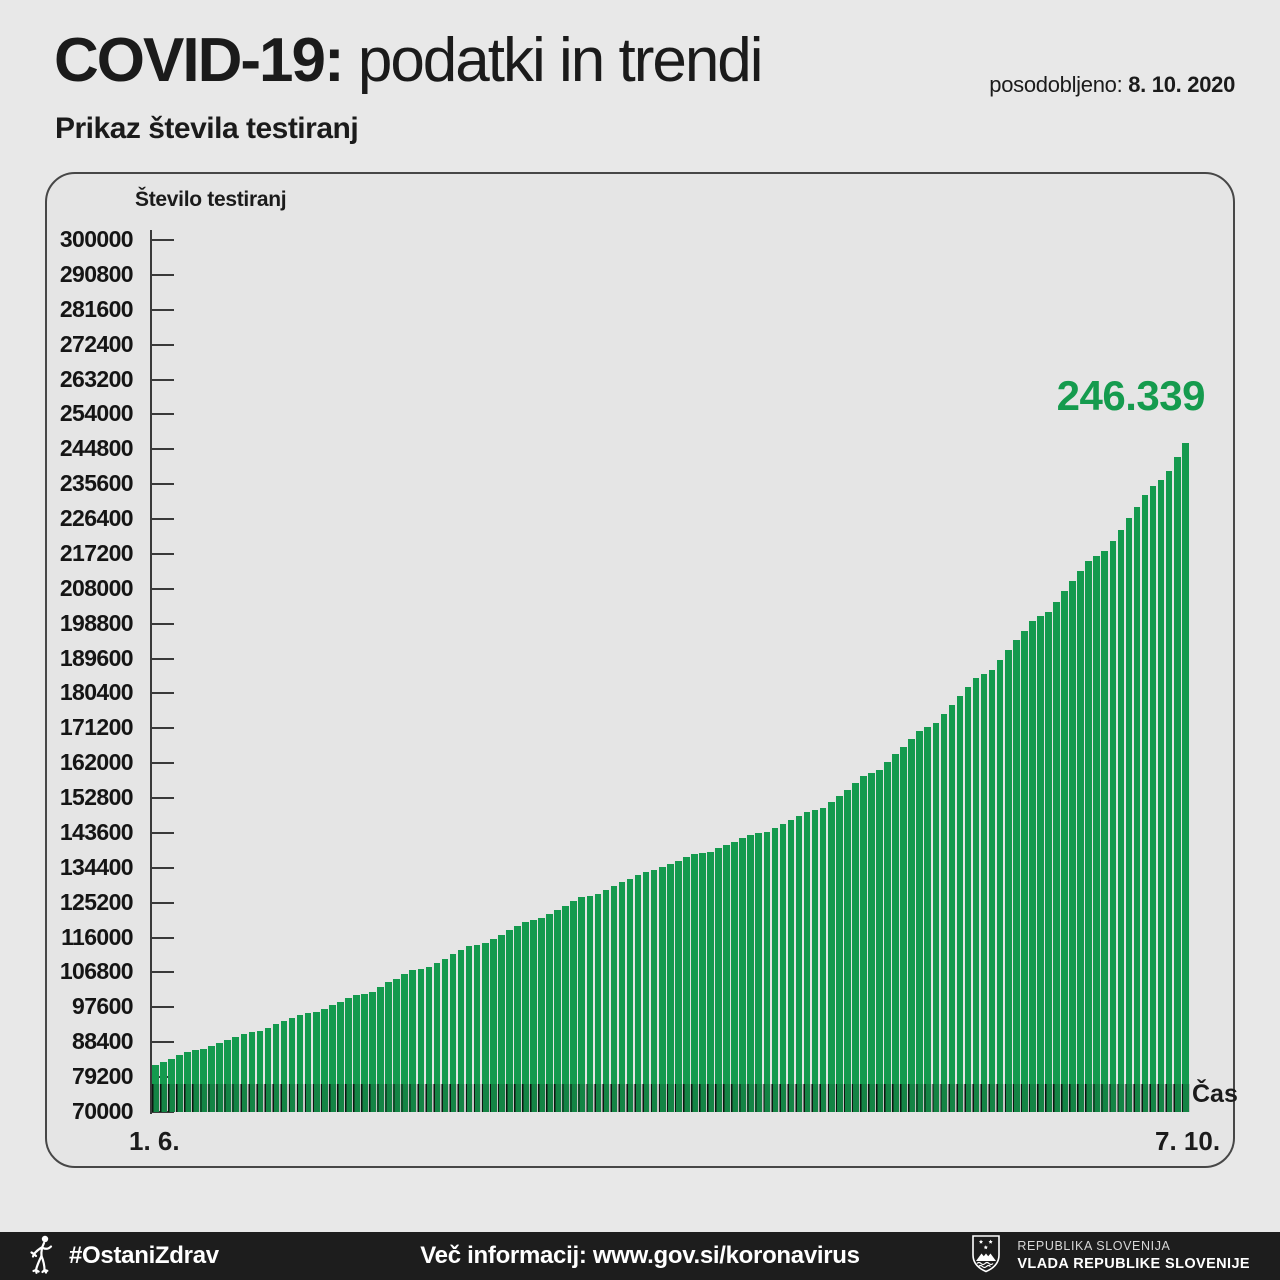 Image resolution: width=1280 pixels, height=1280 pixels. Describe the element at coordinates (671, 1098) in the screenshot. I see `x-axis-tick-band` at that location.